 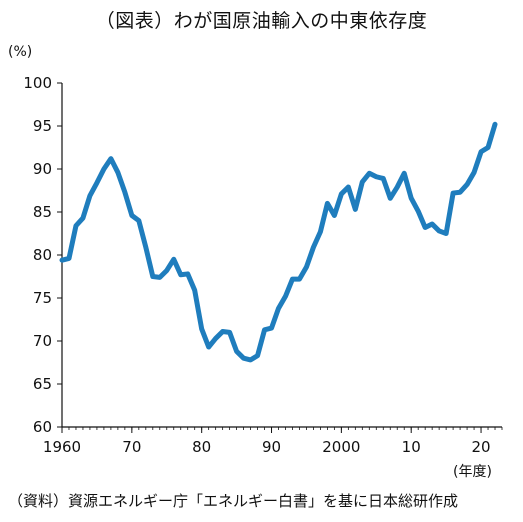 I want to click on y-tick-label: 65, so click(x=42, y=384).